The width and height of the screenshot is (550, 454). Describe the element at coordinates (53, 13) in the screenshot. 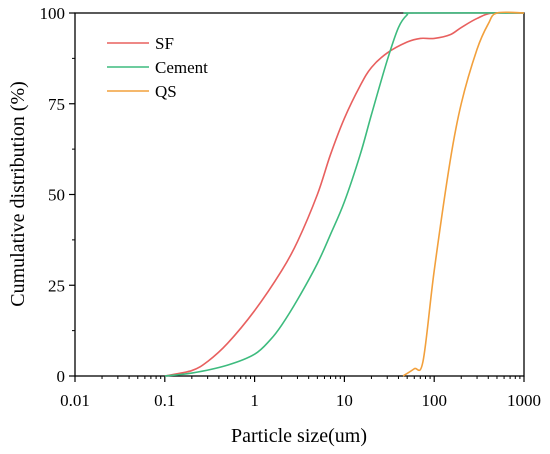

I see `y-tick-label: 100` at that location.